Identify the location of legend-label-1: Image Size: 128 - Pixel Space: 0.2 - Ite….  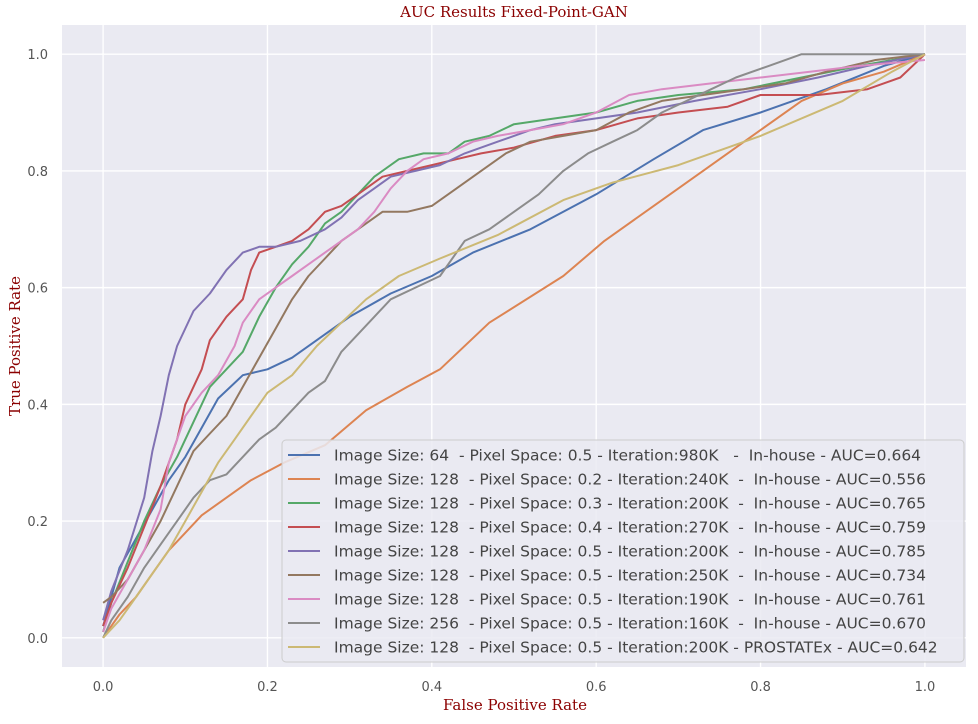
(630, 480).